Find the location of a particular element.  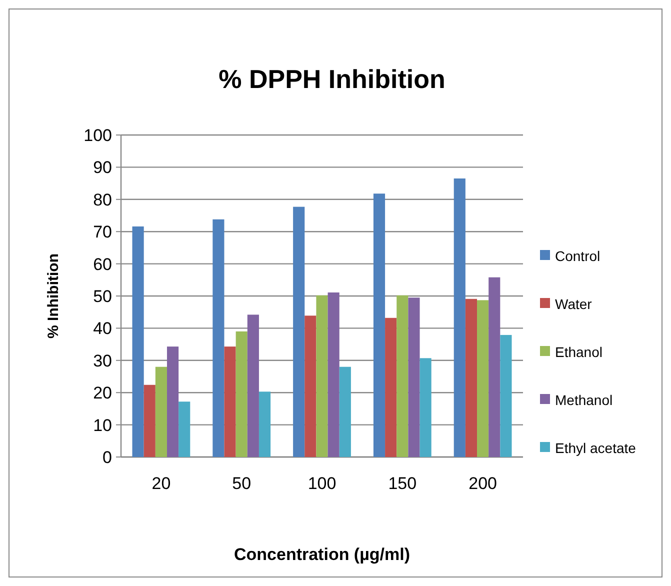

x-tick-label: 100 is located at coordinates (322, 483).